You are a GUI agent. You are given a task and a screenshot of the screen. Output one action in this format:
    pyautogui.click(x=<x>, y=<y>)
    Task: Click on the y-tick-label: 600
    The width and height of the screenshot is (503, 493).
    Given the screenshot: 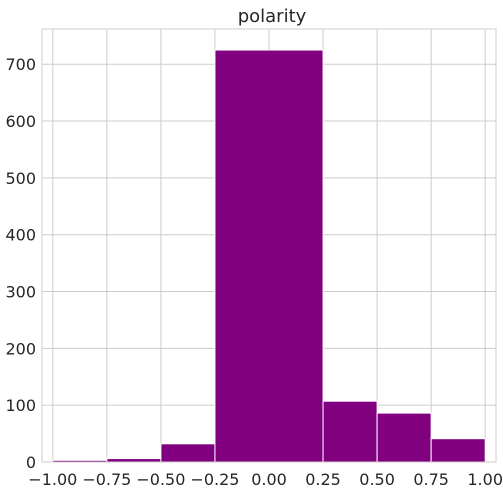 What is the action you would take?
    pyautogui.click(x=20, y=121)
    